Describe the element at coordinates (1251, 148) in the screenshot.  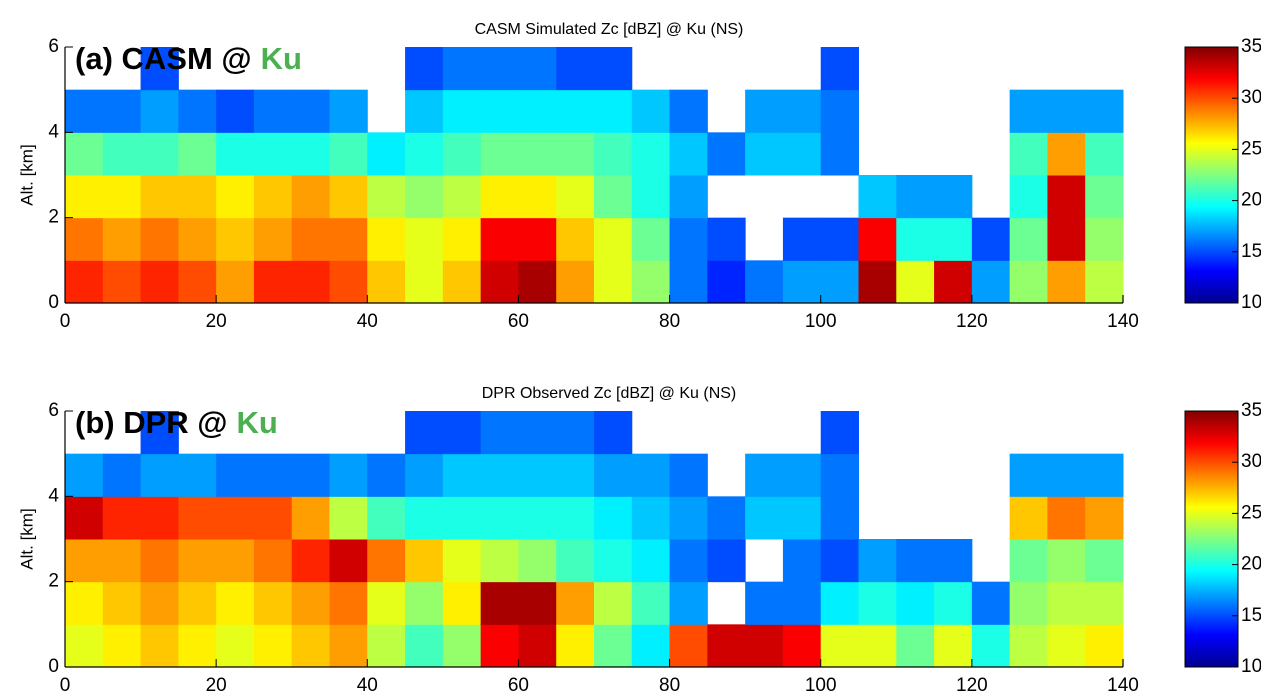
I see `colorbar-tick-label: 25` at that location.